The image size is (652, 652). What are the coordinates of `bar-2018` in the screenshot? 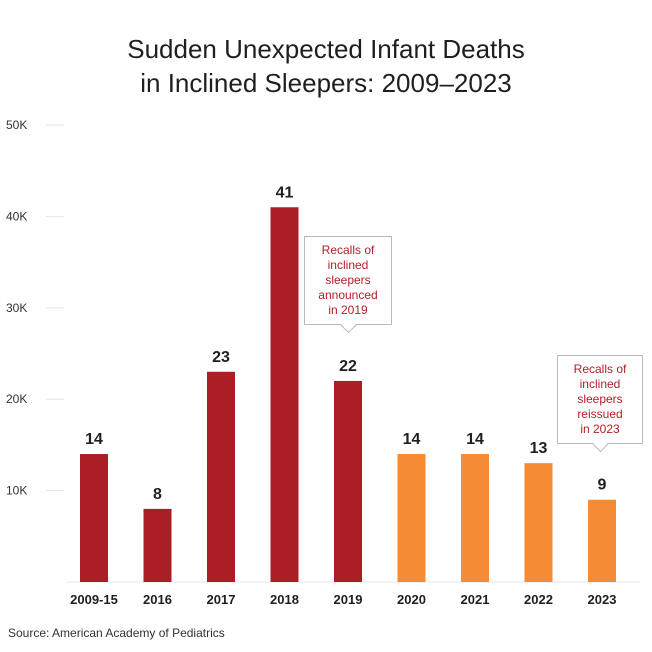 It's located at (284, 394).